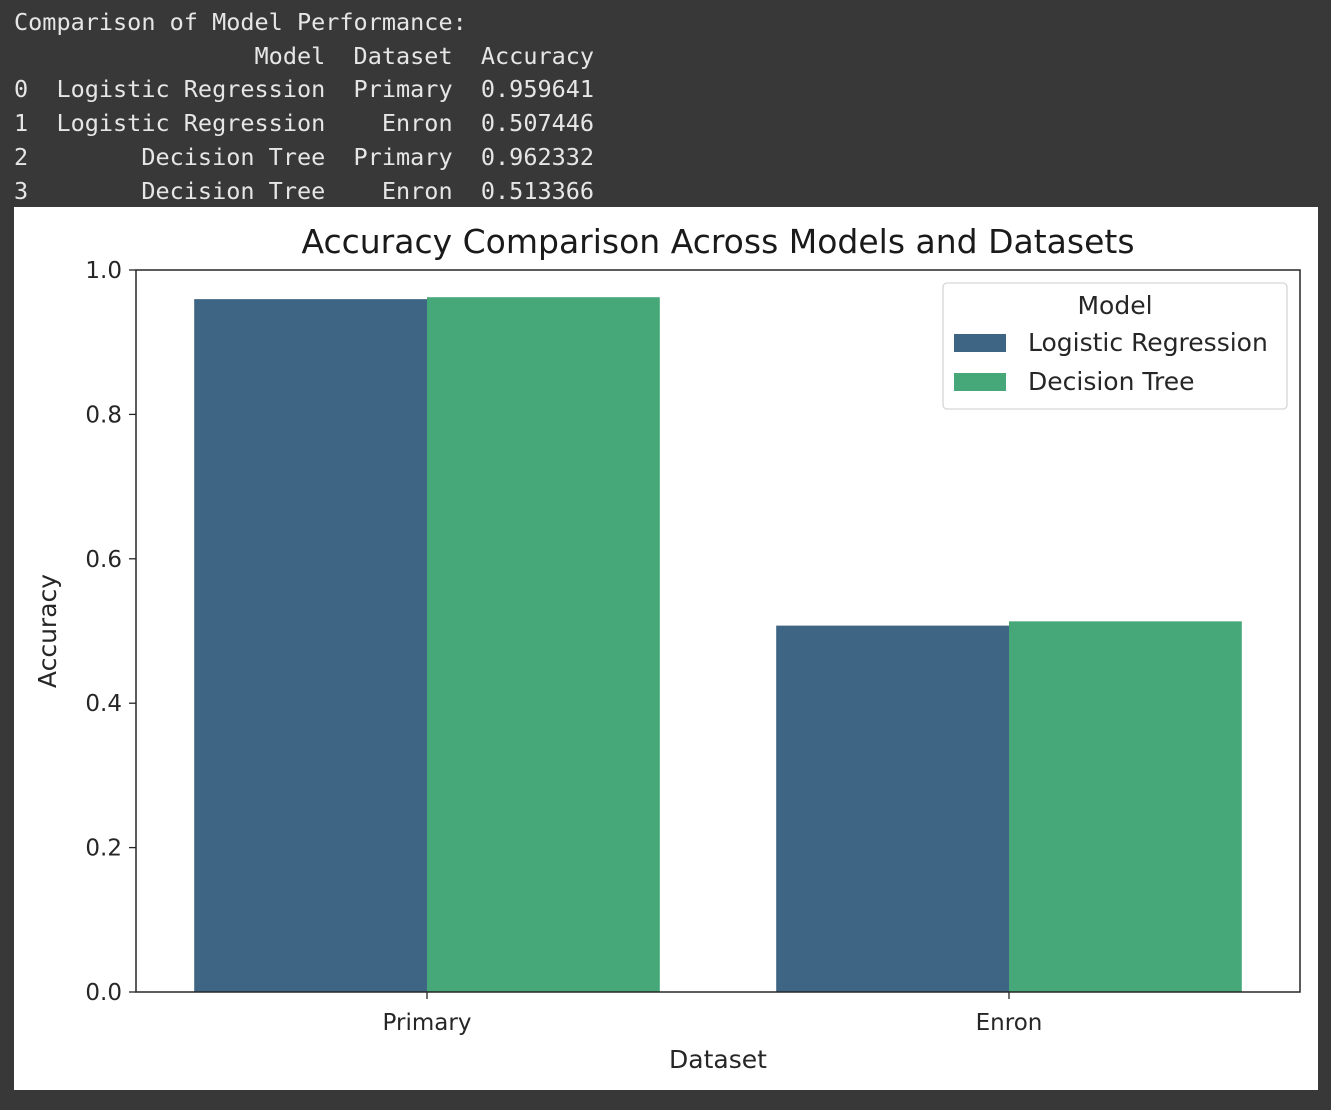 This screenshot has height=1110, width=1331. What do you see at coordinates (103, 560) in the screenshot?
I see `y-tick-label: 0.6` at bounding box center [103, 560].